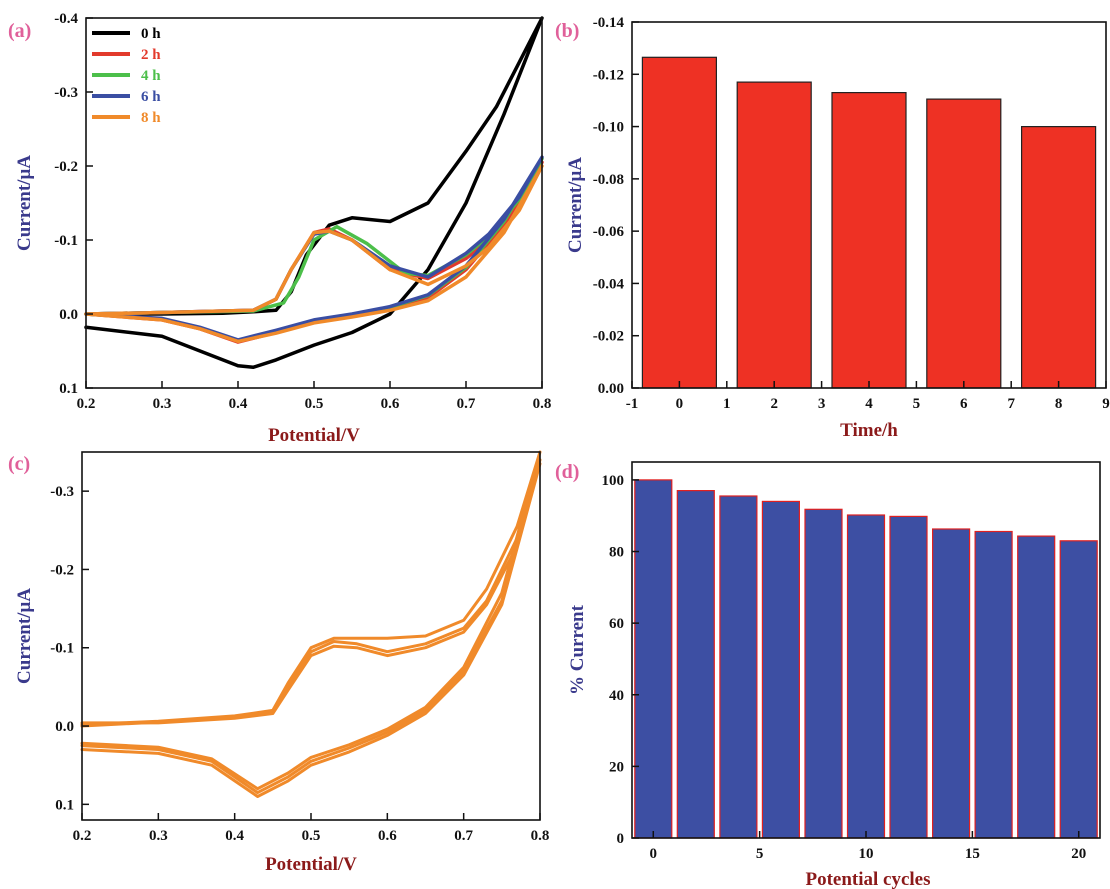 This screenshot has height=889, width=1110. What do you see at coordinates (575, 205) in the screenshot?
I see `ylabel-b: Current/μA` at bounding box center [575, 205].